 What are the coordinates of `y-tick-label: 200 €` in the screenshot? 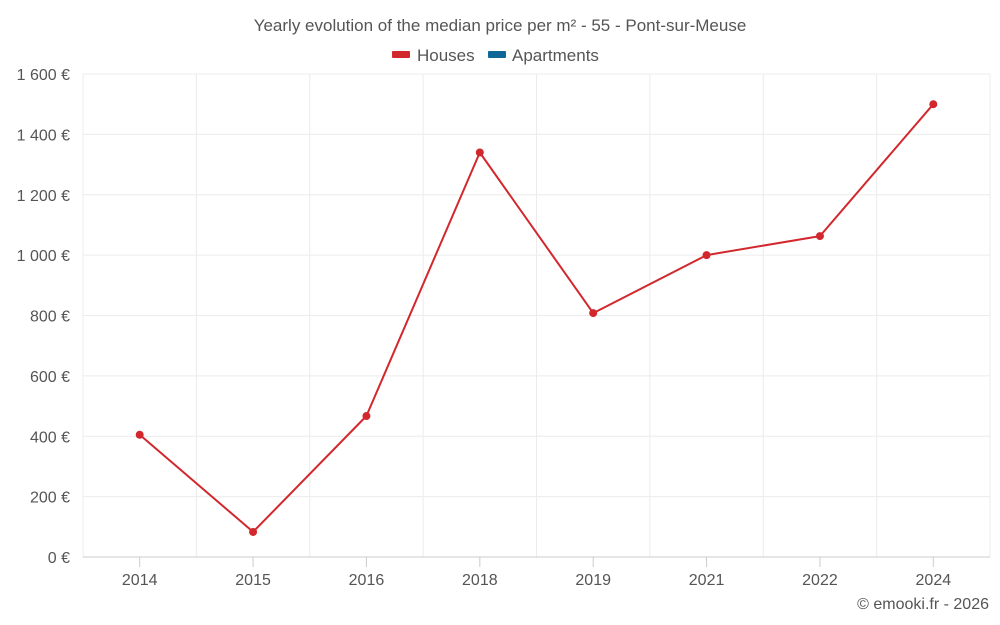 It's located at (50, 498).